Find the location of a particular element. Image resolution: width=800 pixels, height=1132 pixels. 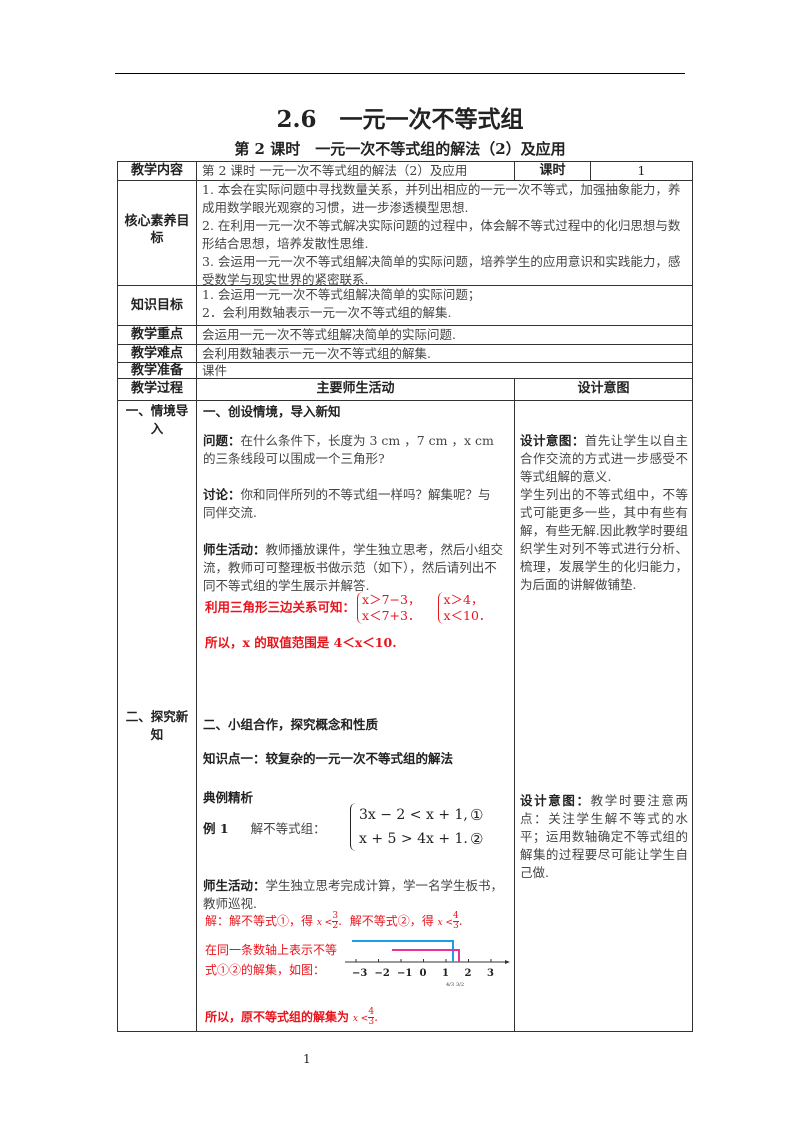

final-answer: 所以，原不等式组的解集为 x <4 3. is located at coordinates (291, 1017).